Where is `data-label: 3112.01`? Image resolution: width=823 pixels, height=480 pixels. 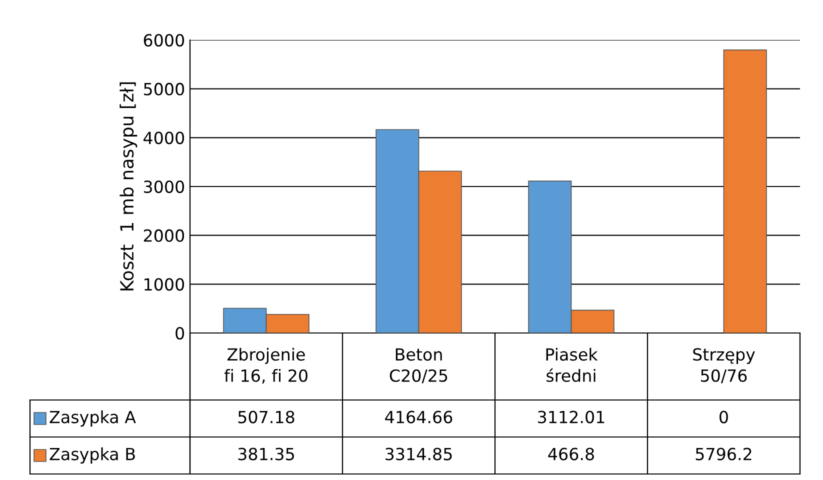 data-label: 3112.01 is located at coordinates (571, 417).